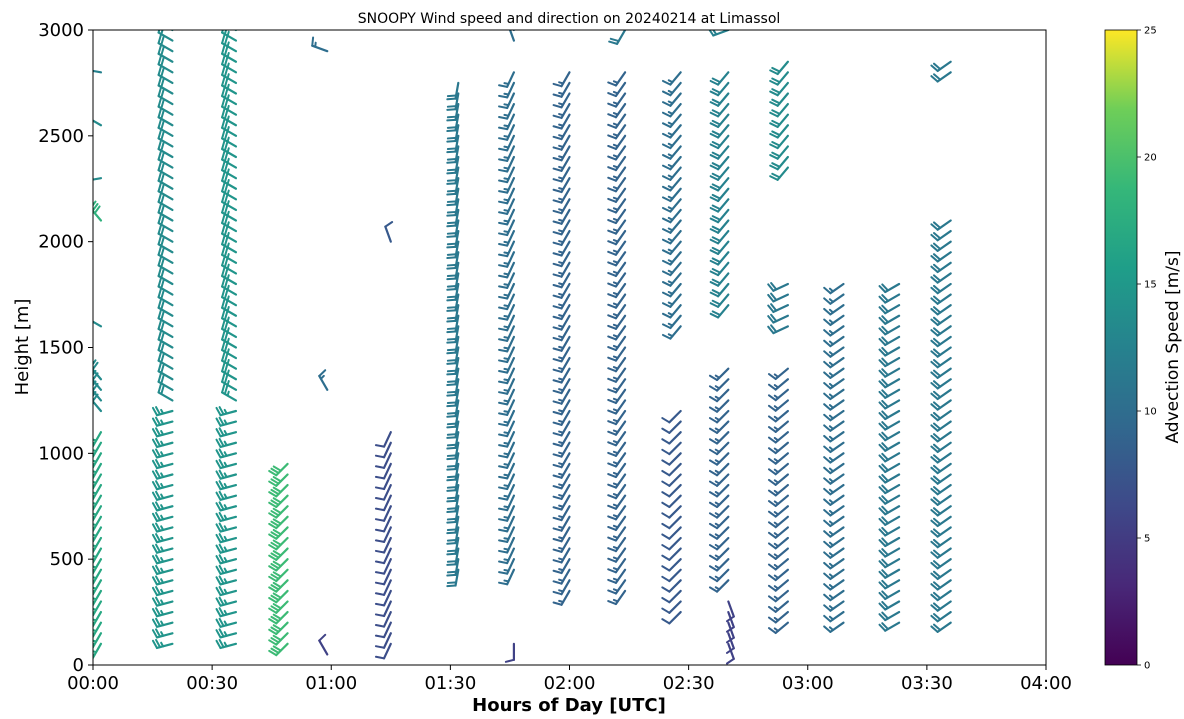  Describe the element at coordinates (331, 683) in the screenshot. I see `x-tick-label: 01:00` at that location.